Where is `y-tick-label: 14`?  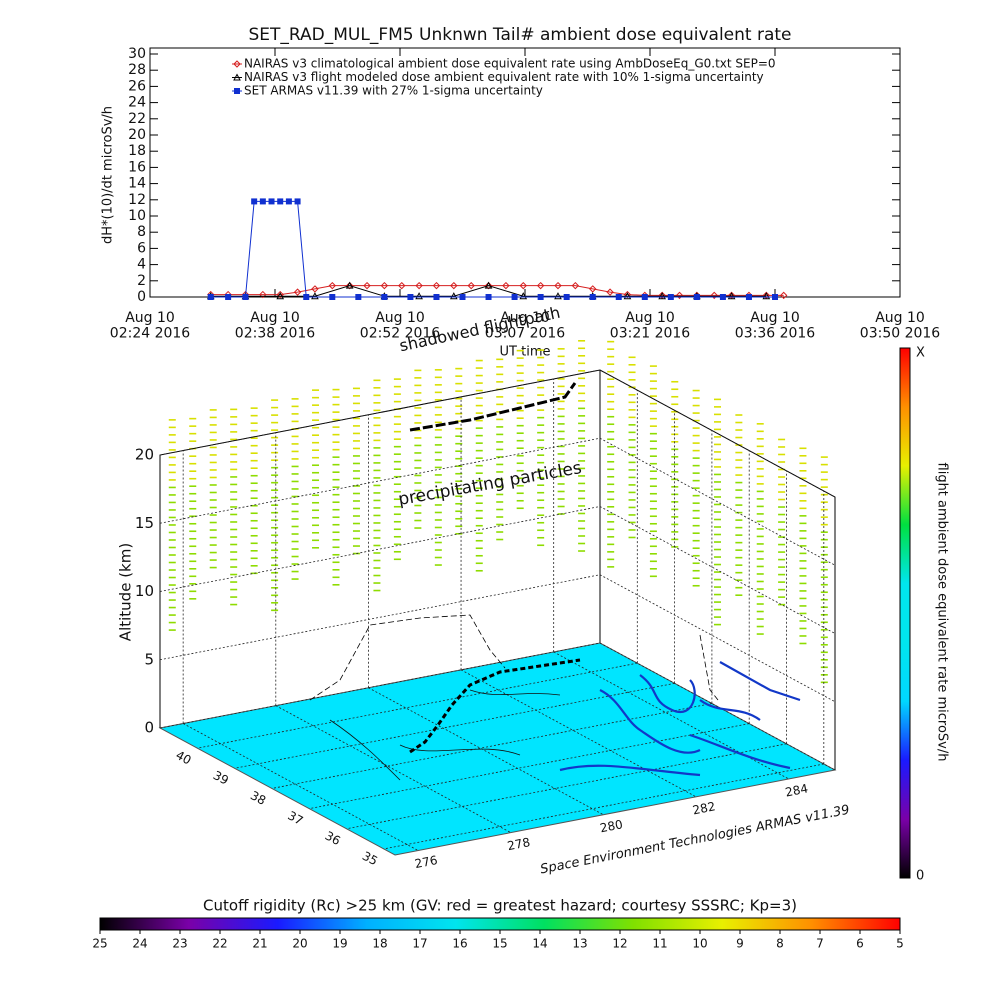 y-tick-label: 14 is located at coordinates (137, 184).